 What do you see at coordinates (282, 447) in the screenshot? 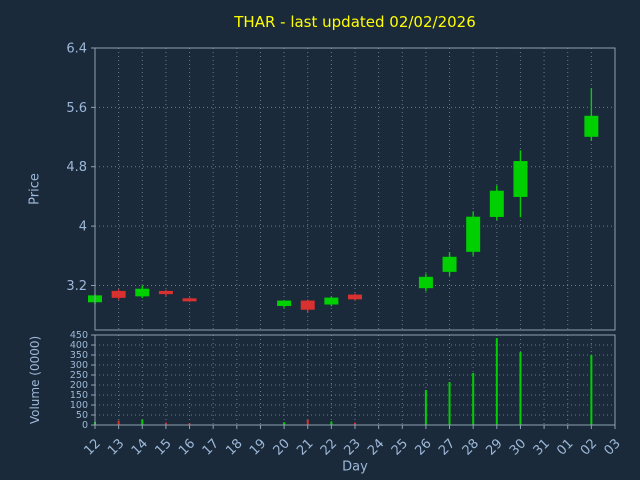
I see `svg-text: 20` at bounding box center [282, 447].